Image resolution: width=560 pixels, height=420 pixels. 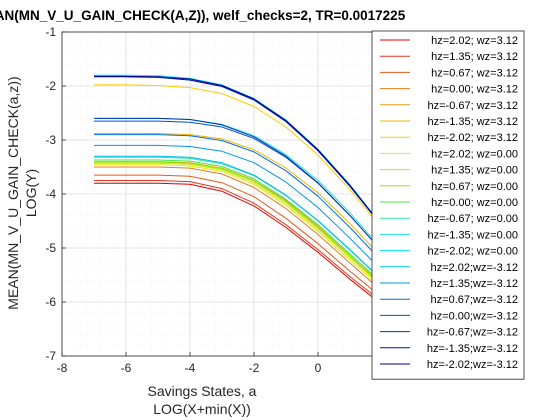 I want to click on legend-label: hz=0.00; wz=3.12, so click(x=474, y=90).